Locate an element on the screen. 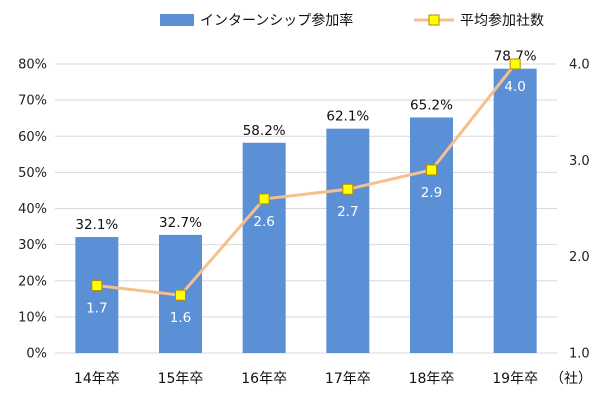 This screenshot has height=400, width=600. left-tick-label: 0% is located at coordinates (36, 354).